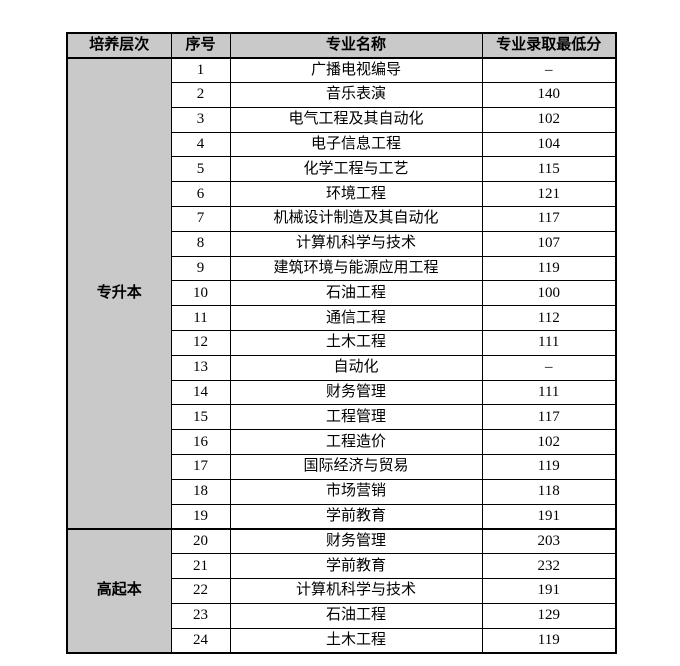 Image resolution: width=680 pixels, height=666 pixels. Describe the element at coordinates (200, 367) in the screenshot. I see `row-number-cell: 13` at that location.